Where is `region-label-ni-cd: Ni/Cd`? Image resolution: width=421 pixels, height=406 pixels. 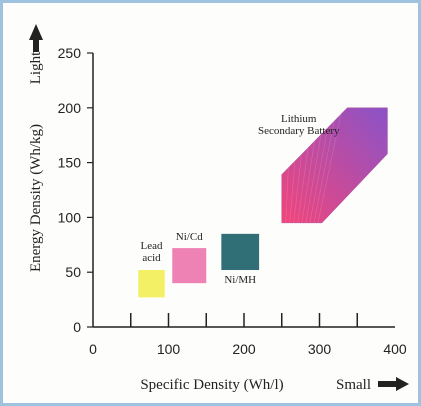
region-label-ni-cd: Ni/Cd is located at coordinates (189, 237).